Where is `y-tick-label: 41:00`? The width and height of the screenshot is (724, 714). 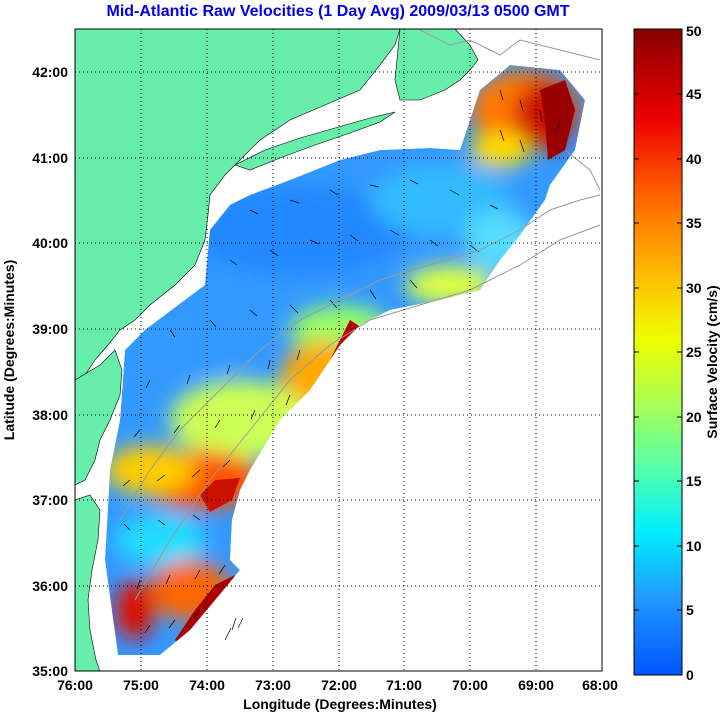
y-tick-label: 41:00 is located at coordinates (50, 158).